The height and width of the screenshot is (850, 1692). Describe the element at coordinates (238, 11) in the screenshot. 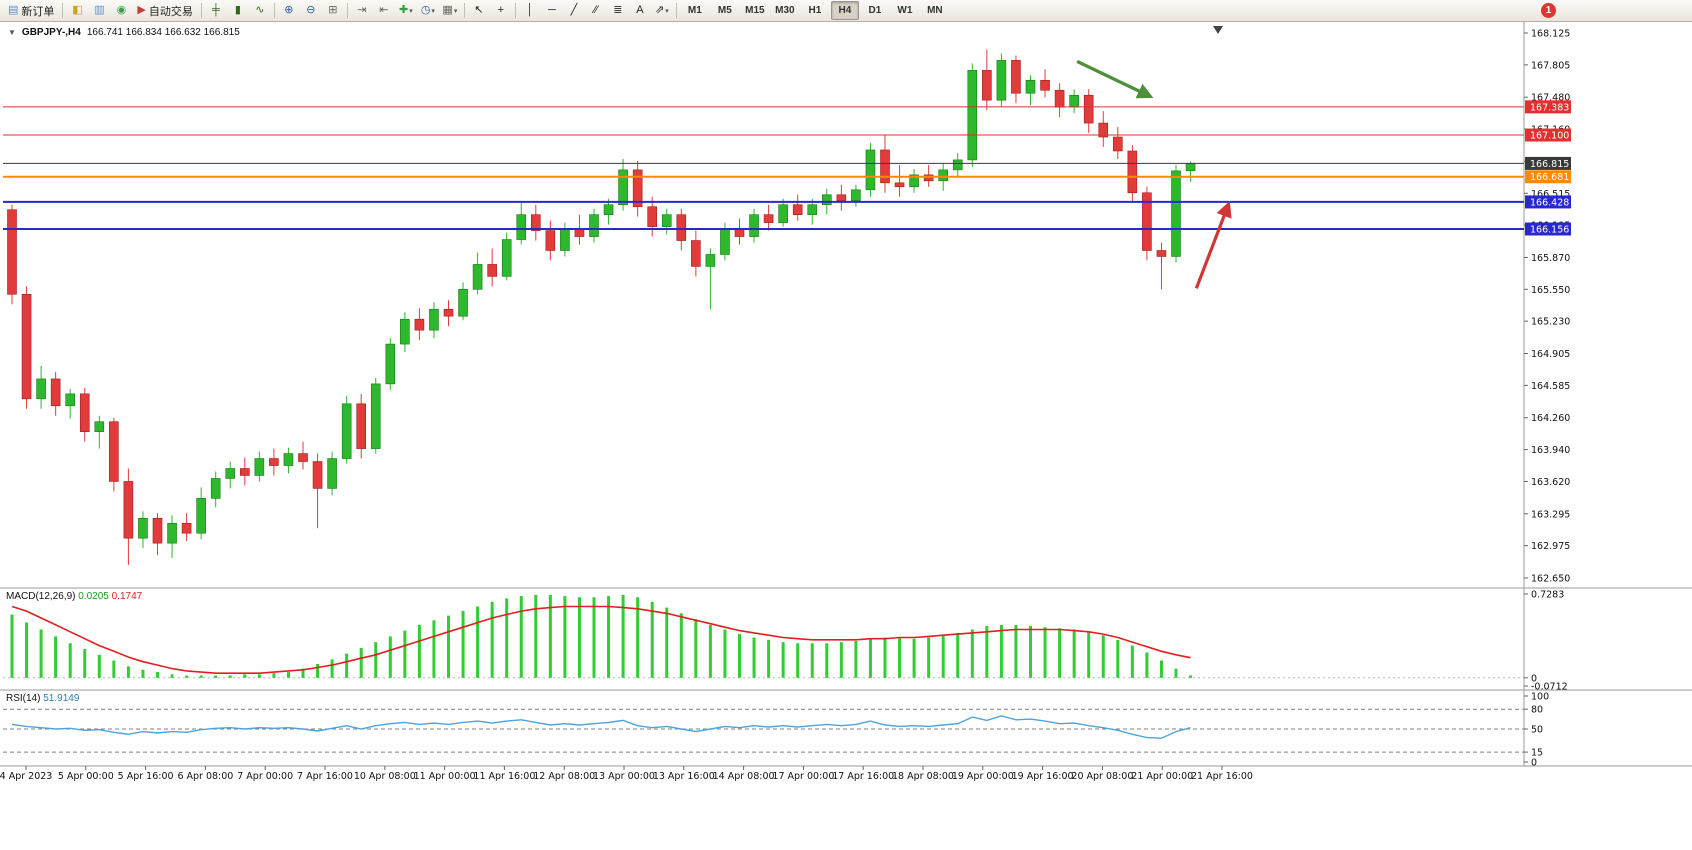

I see `candles-view-icon: ▮` at that location.